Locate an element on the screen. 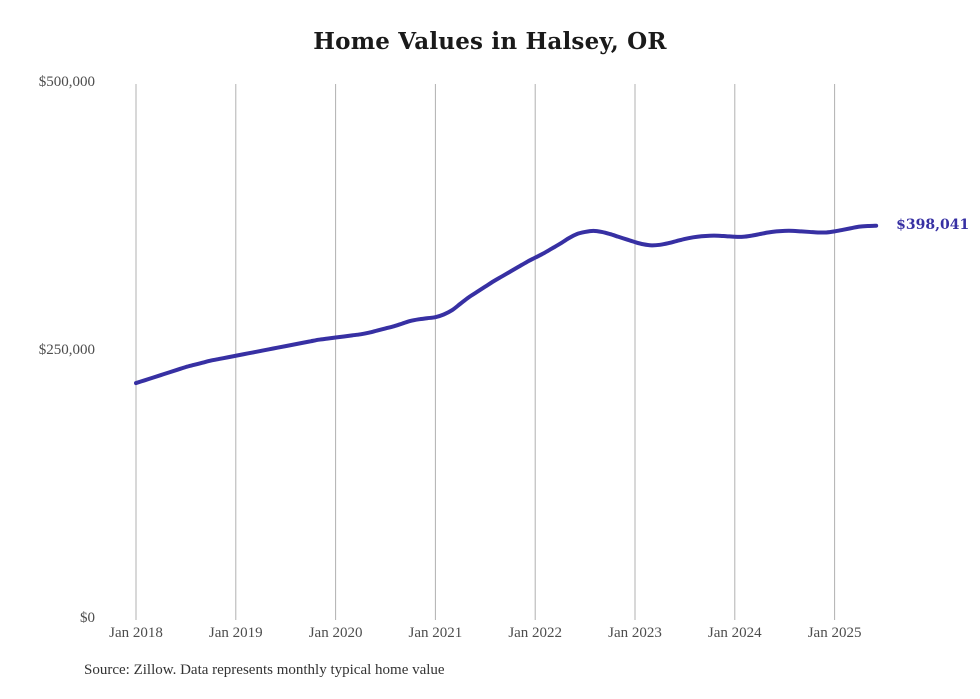  x-axis-tick-label: Jan 2021 is located at coordinates (435, 633).